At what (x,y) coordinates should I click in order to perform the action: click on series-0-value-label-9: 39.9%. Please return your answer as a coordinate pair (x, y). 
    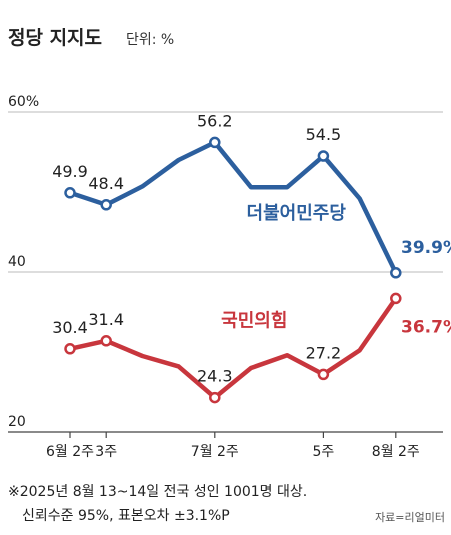
    Looking at the image, I should click on (426, 248).